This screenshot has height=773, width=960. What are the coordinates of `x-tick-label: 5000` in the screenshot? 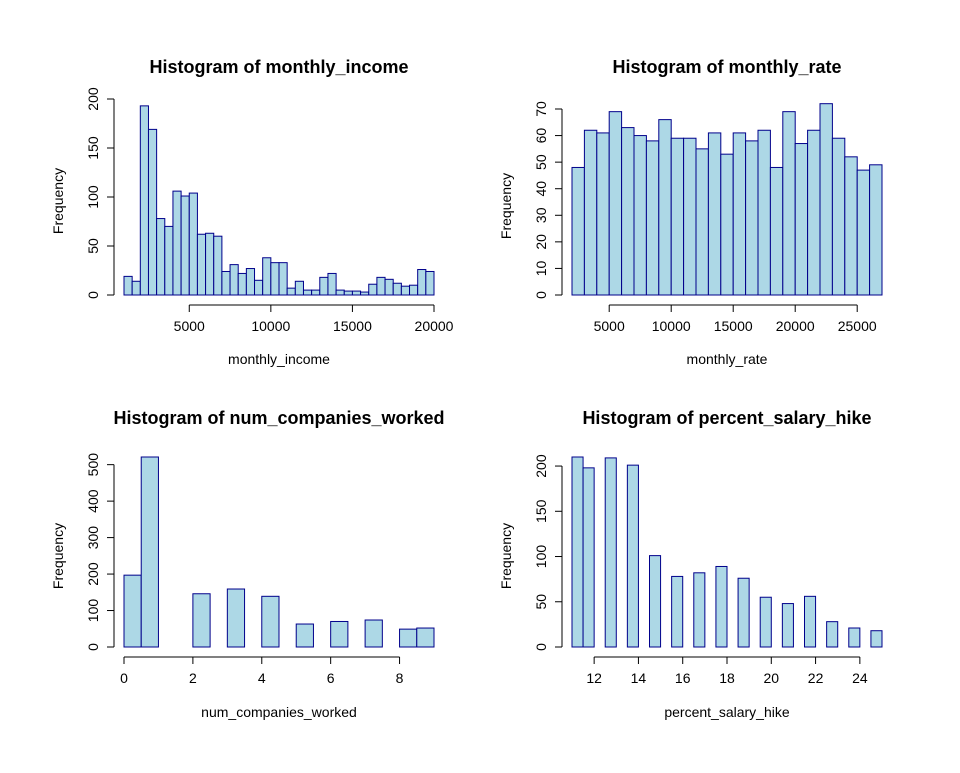 It's located at (609, 326).